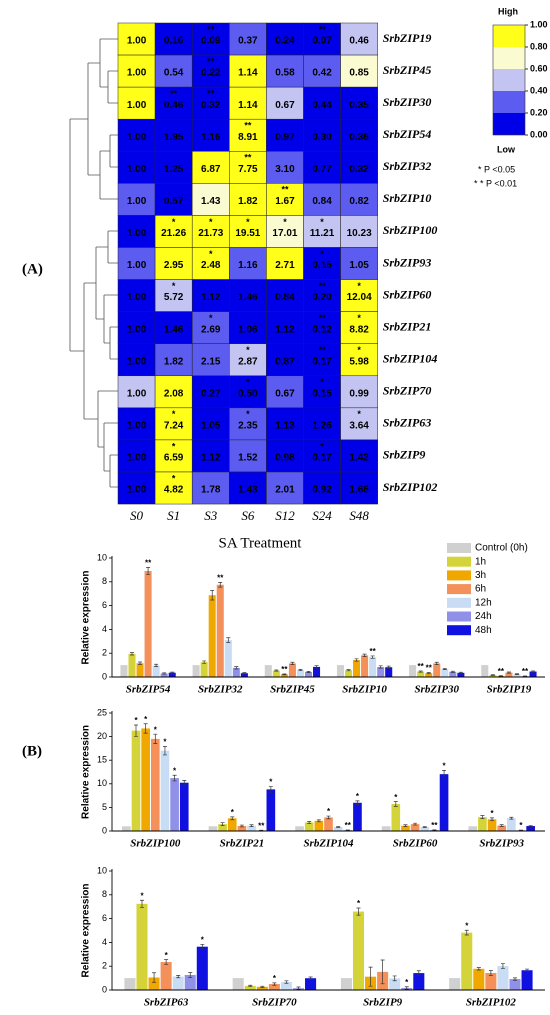 The image size is (550, 1015). I want to click on column-label: S24, so click(322, 515).